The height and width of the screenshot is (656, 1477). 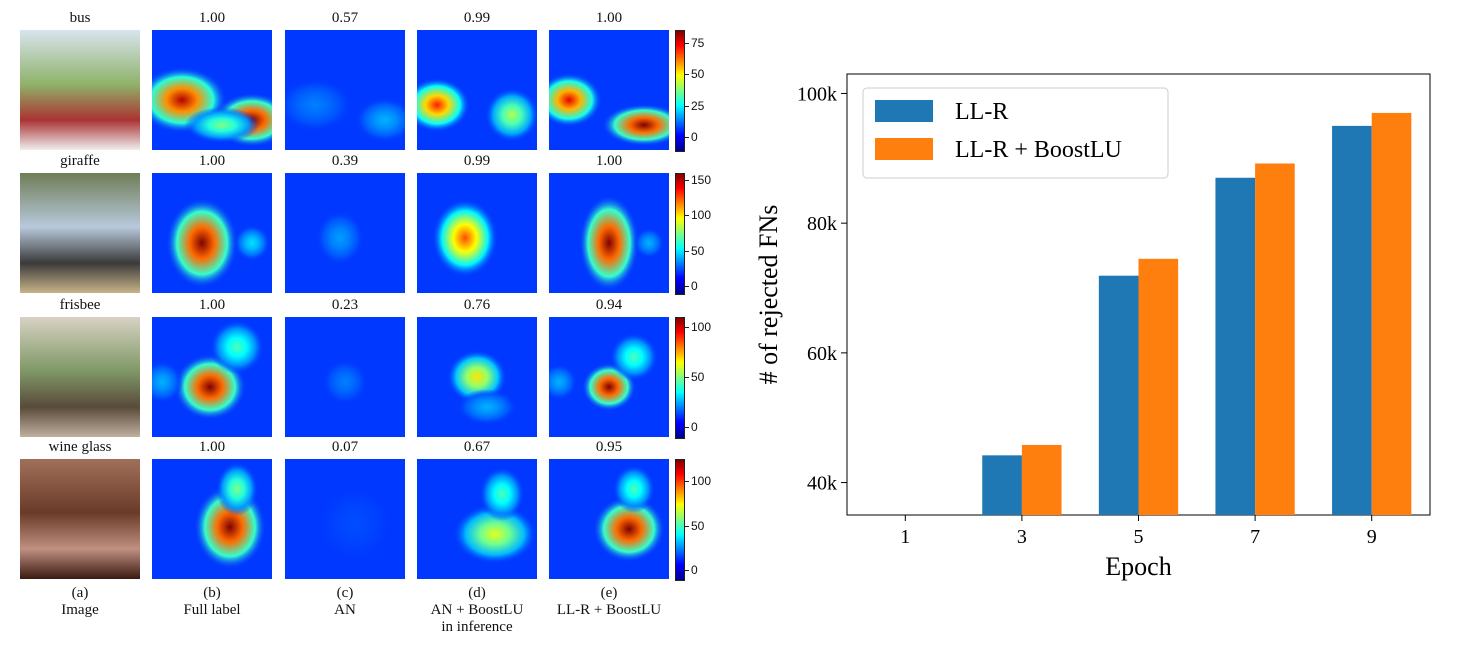 I want to click on y-axis-label: # of rejected FNs, so click(x=768, y=295).